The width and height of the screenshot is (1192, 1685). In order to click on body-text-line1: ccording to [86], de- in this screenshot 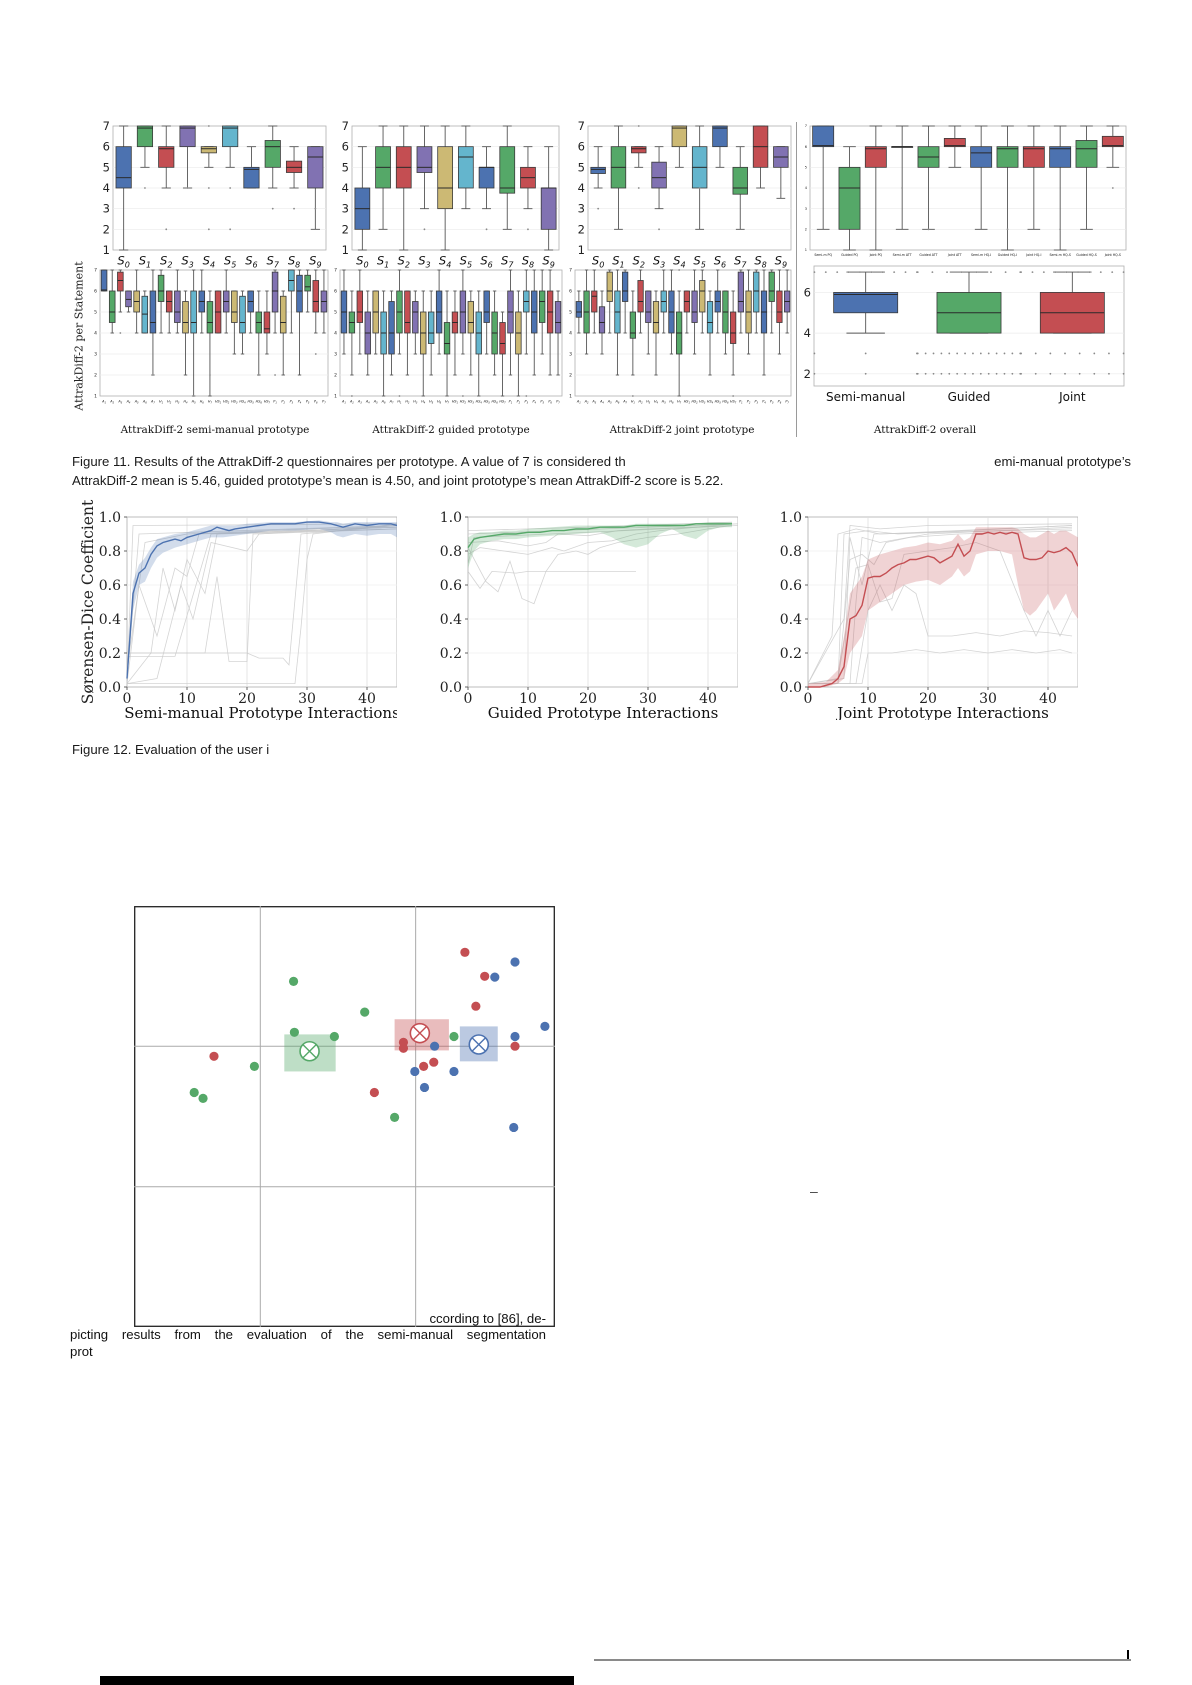, I will do `click(487, 1318)`.